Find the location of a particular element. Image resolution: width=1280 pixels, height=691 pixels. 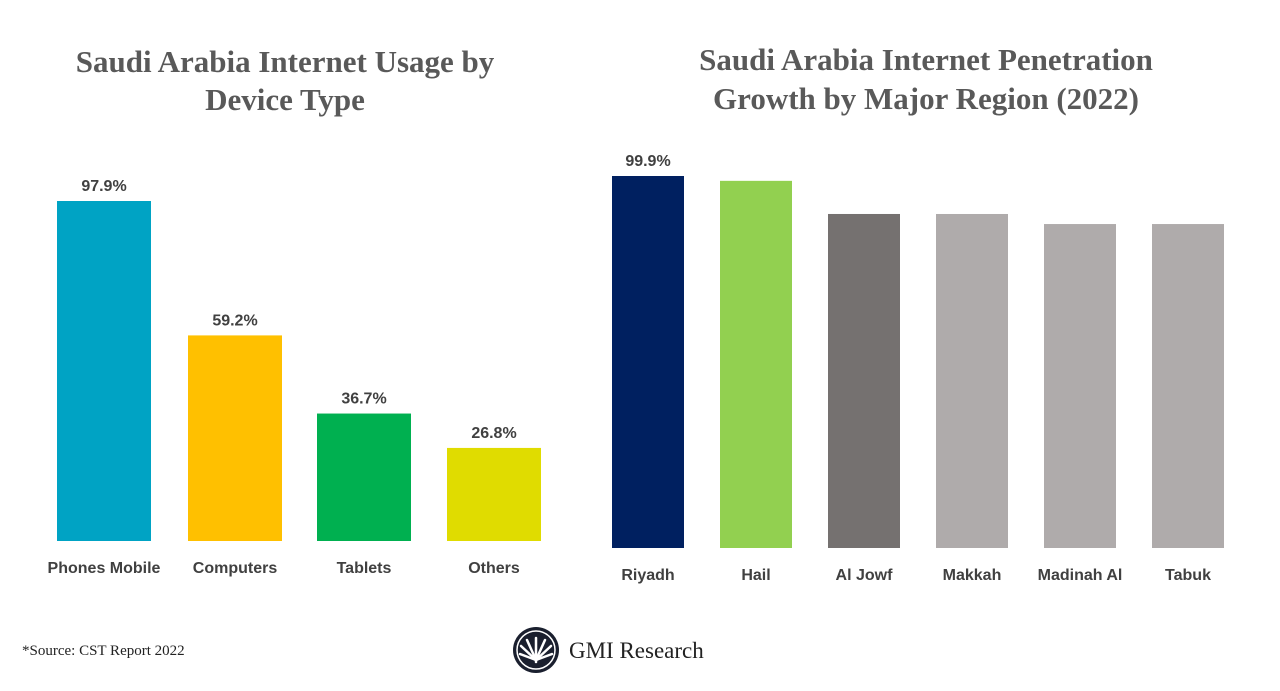

category-label: Tablets is located at coordinates (364, 568).